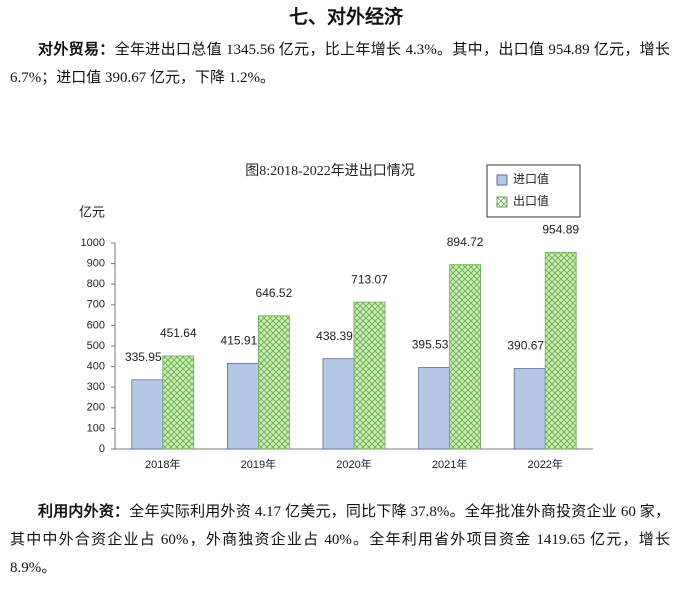  Describe the element at coordinates (525, 346) in the screenshot. I see `data-label: 390.67` at that location.